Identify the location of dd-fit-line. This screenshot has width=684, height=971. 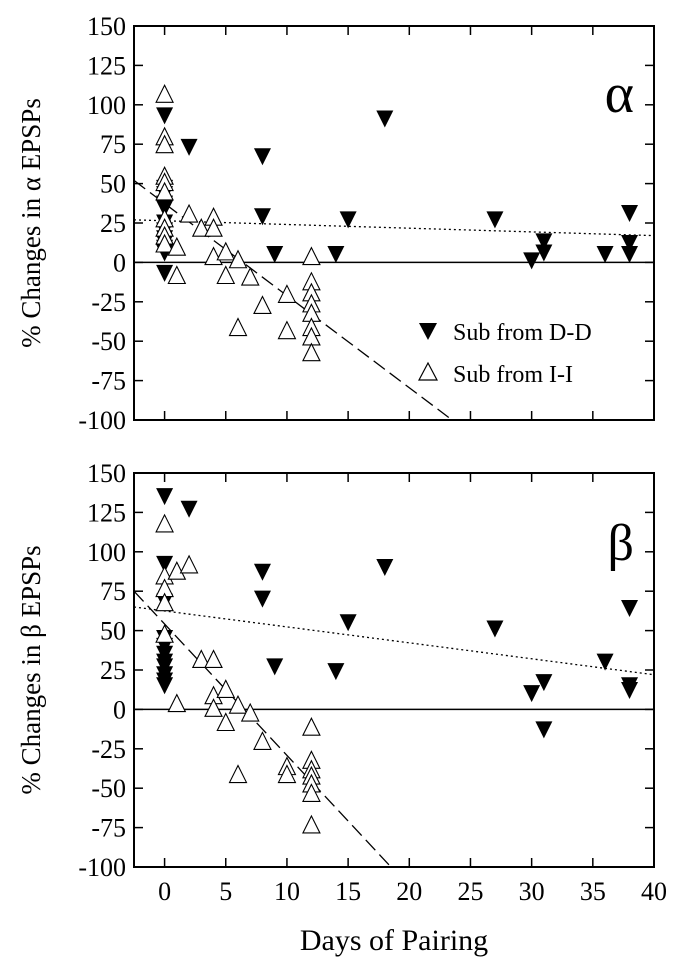
(394, 641).